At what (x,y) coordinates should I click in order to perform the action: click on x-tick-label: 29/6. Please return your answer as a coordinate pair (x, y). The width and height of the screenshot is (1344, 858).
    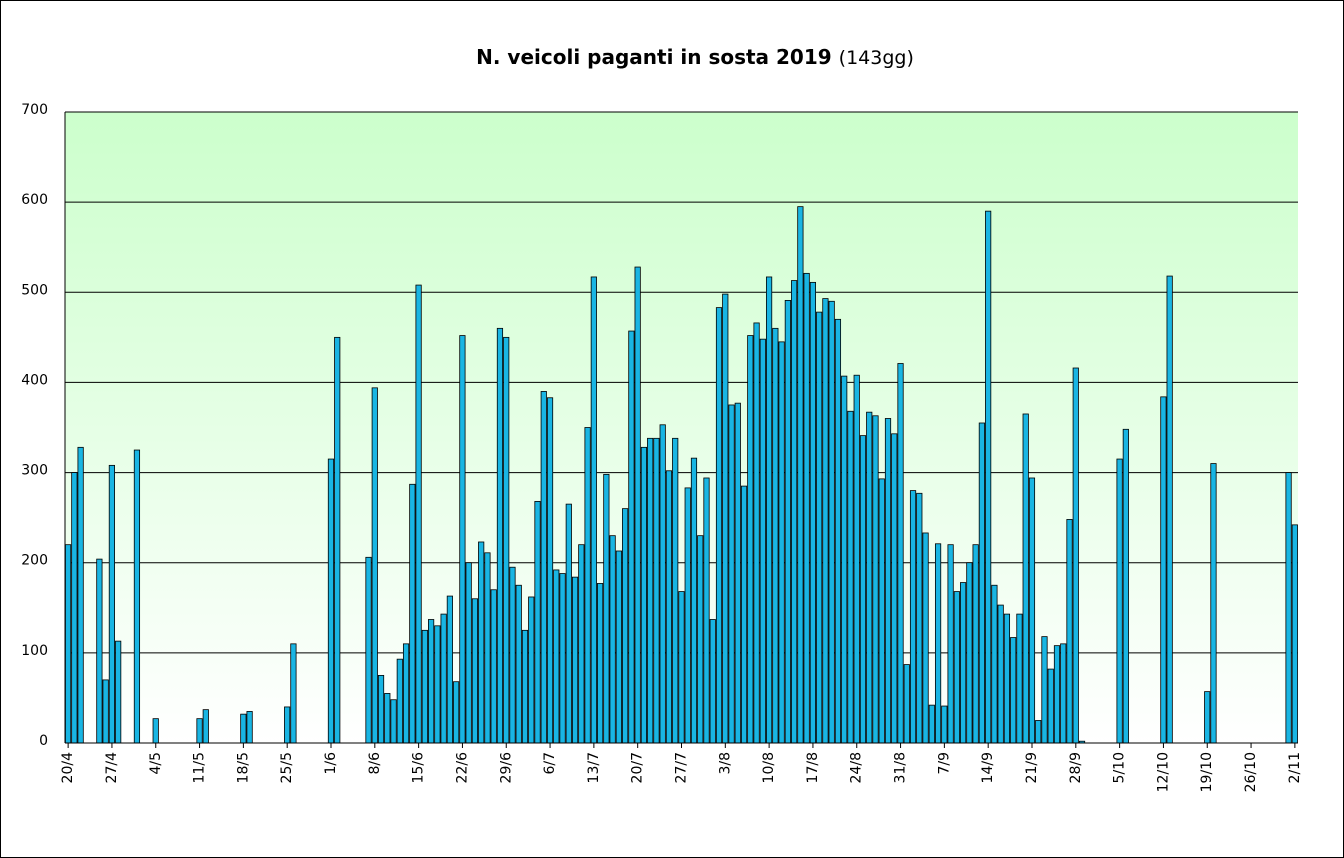
    Looking at the image, I should click on (506, 768).